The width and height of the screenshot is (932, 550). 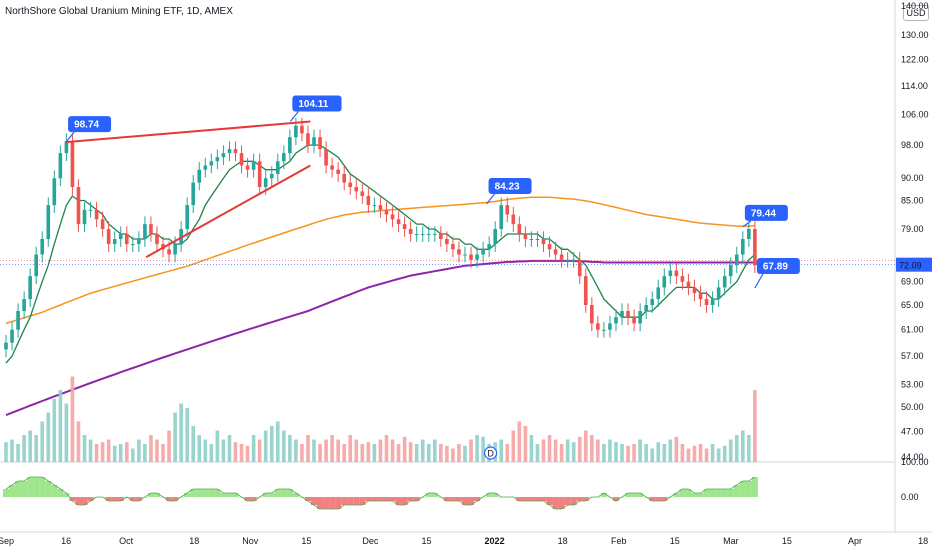 I want to click on x-tick-label: 15, so click(x=675, y=541).